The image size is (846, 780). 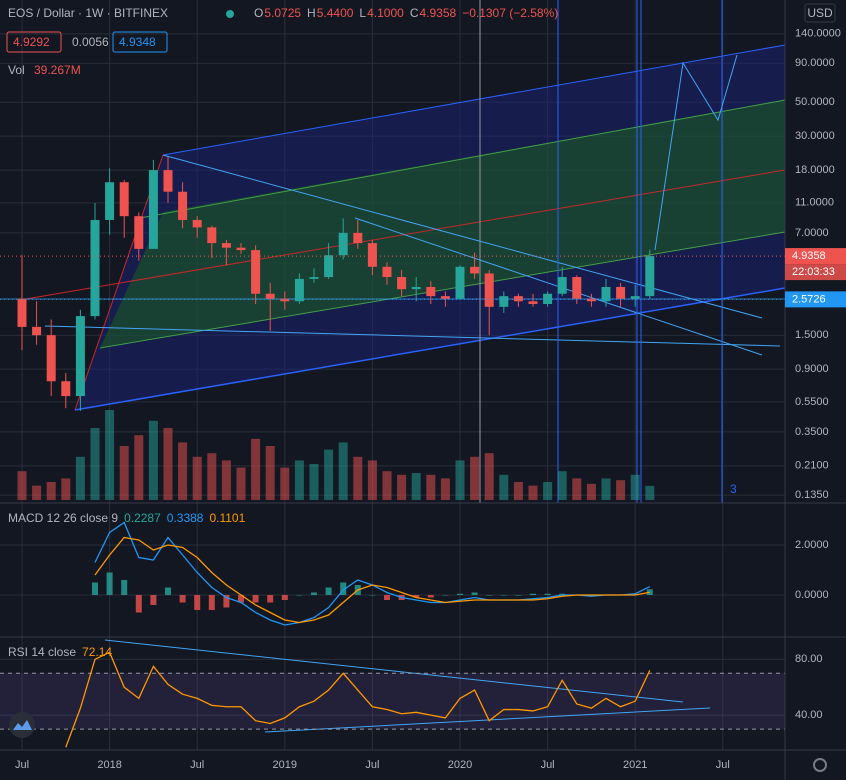 What do you see at coordinates (372, 580) in the screenshot?
I see `series-line` at bounding box center [372, 580].